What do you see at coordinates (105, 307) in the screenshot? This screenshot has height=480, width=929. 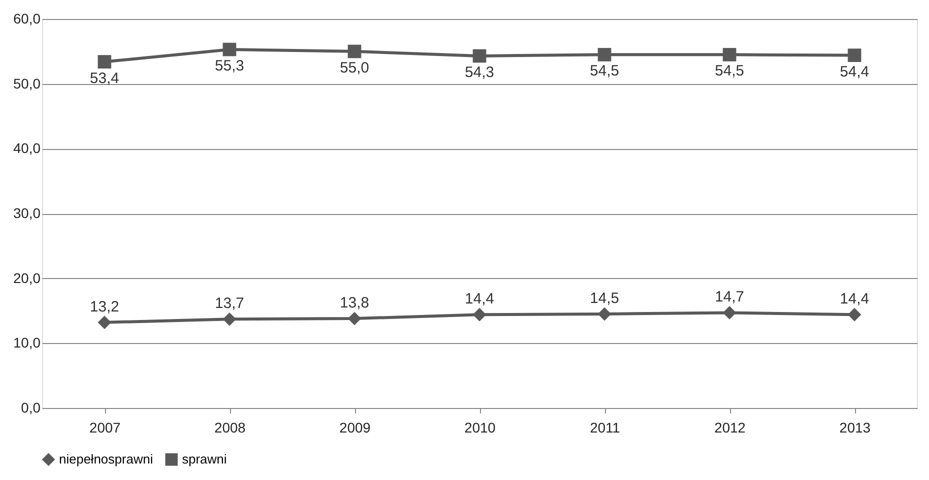 I see `data-label: 13,2` at bounding box center [105, 307].